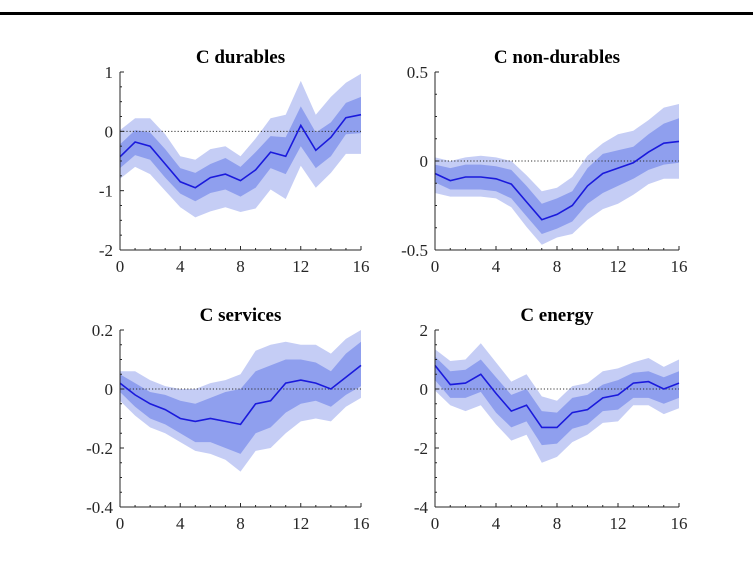  What do you see at coordinates (106, 191) in the screenshot?
I see `y-tick-label: -1` at bounding box center [106, 191].